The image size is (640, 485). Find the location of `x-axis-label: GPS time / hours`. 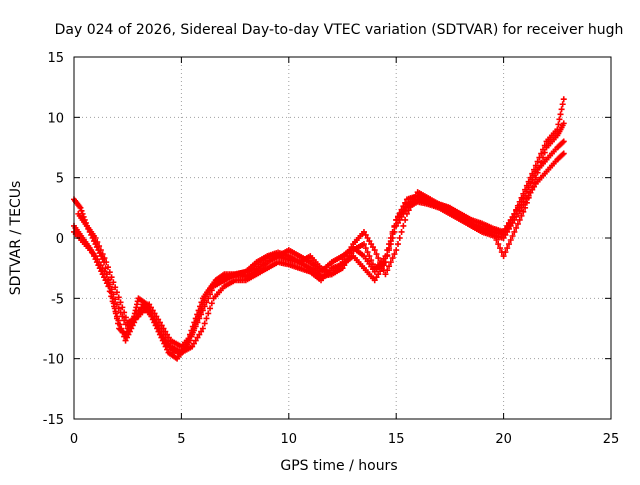

x-axis-label: GPS time / hours is located at coordinates (338, 466).